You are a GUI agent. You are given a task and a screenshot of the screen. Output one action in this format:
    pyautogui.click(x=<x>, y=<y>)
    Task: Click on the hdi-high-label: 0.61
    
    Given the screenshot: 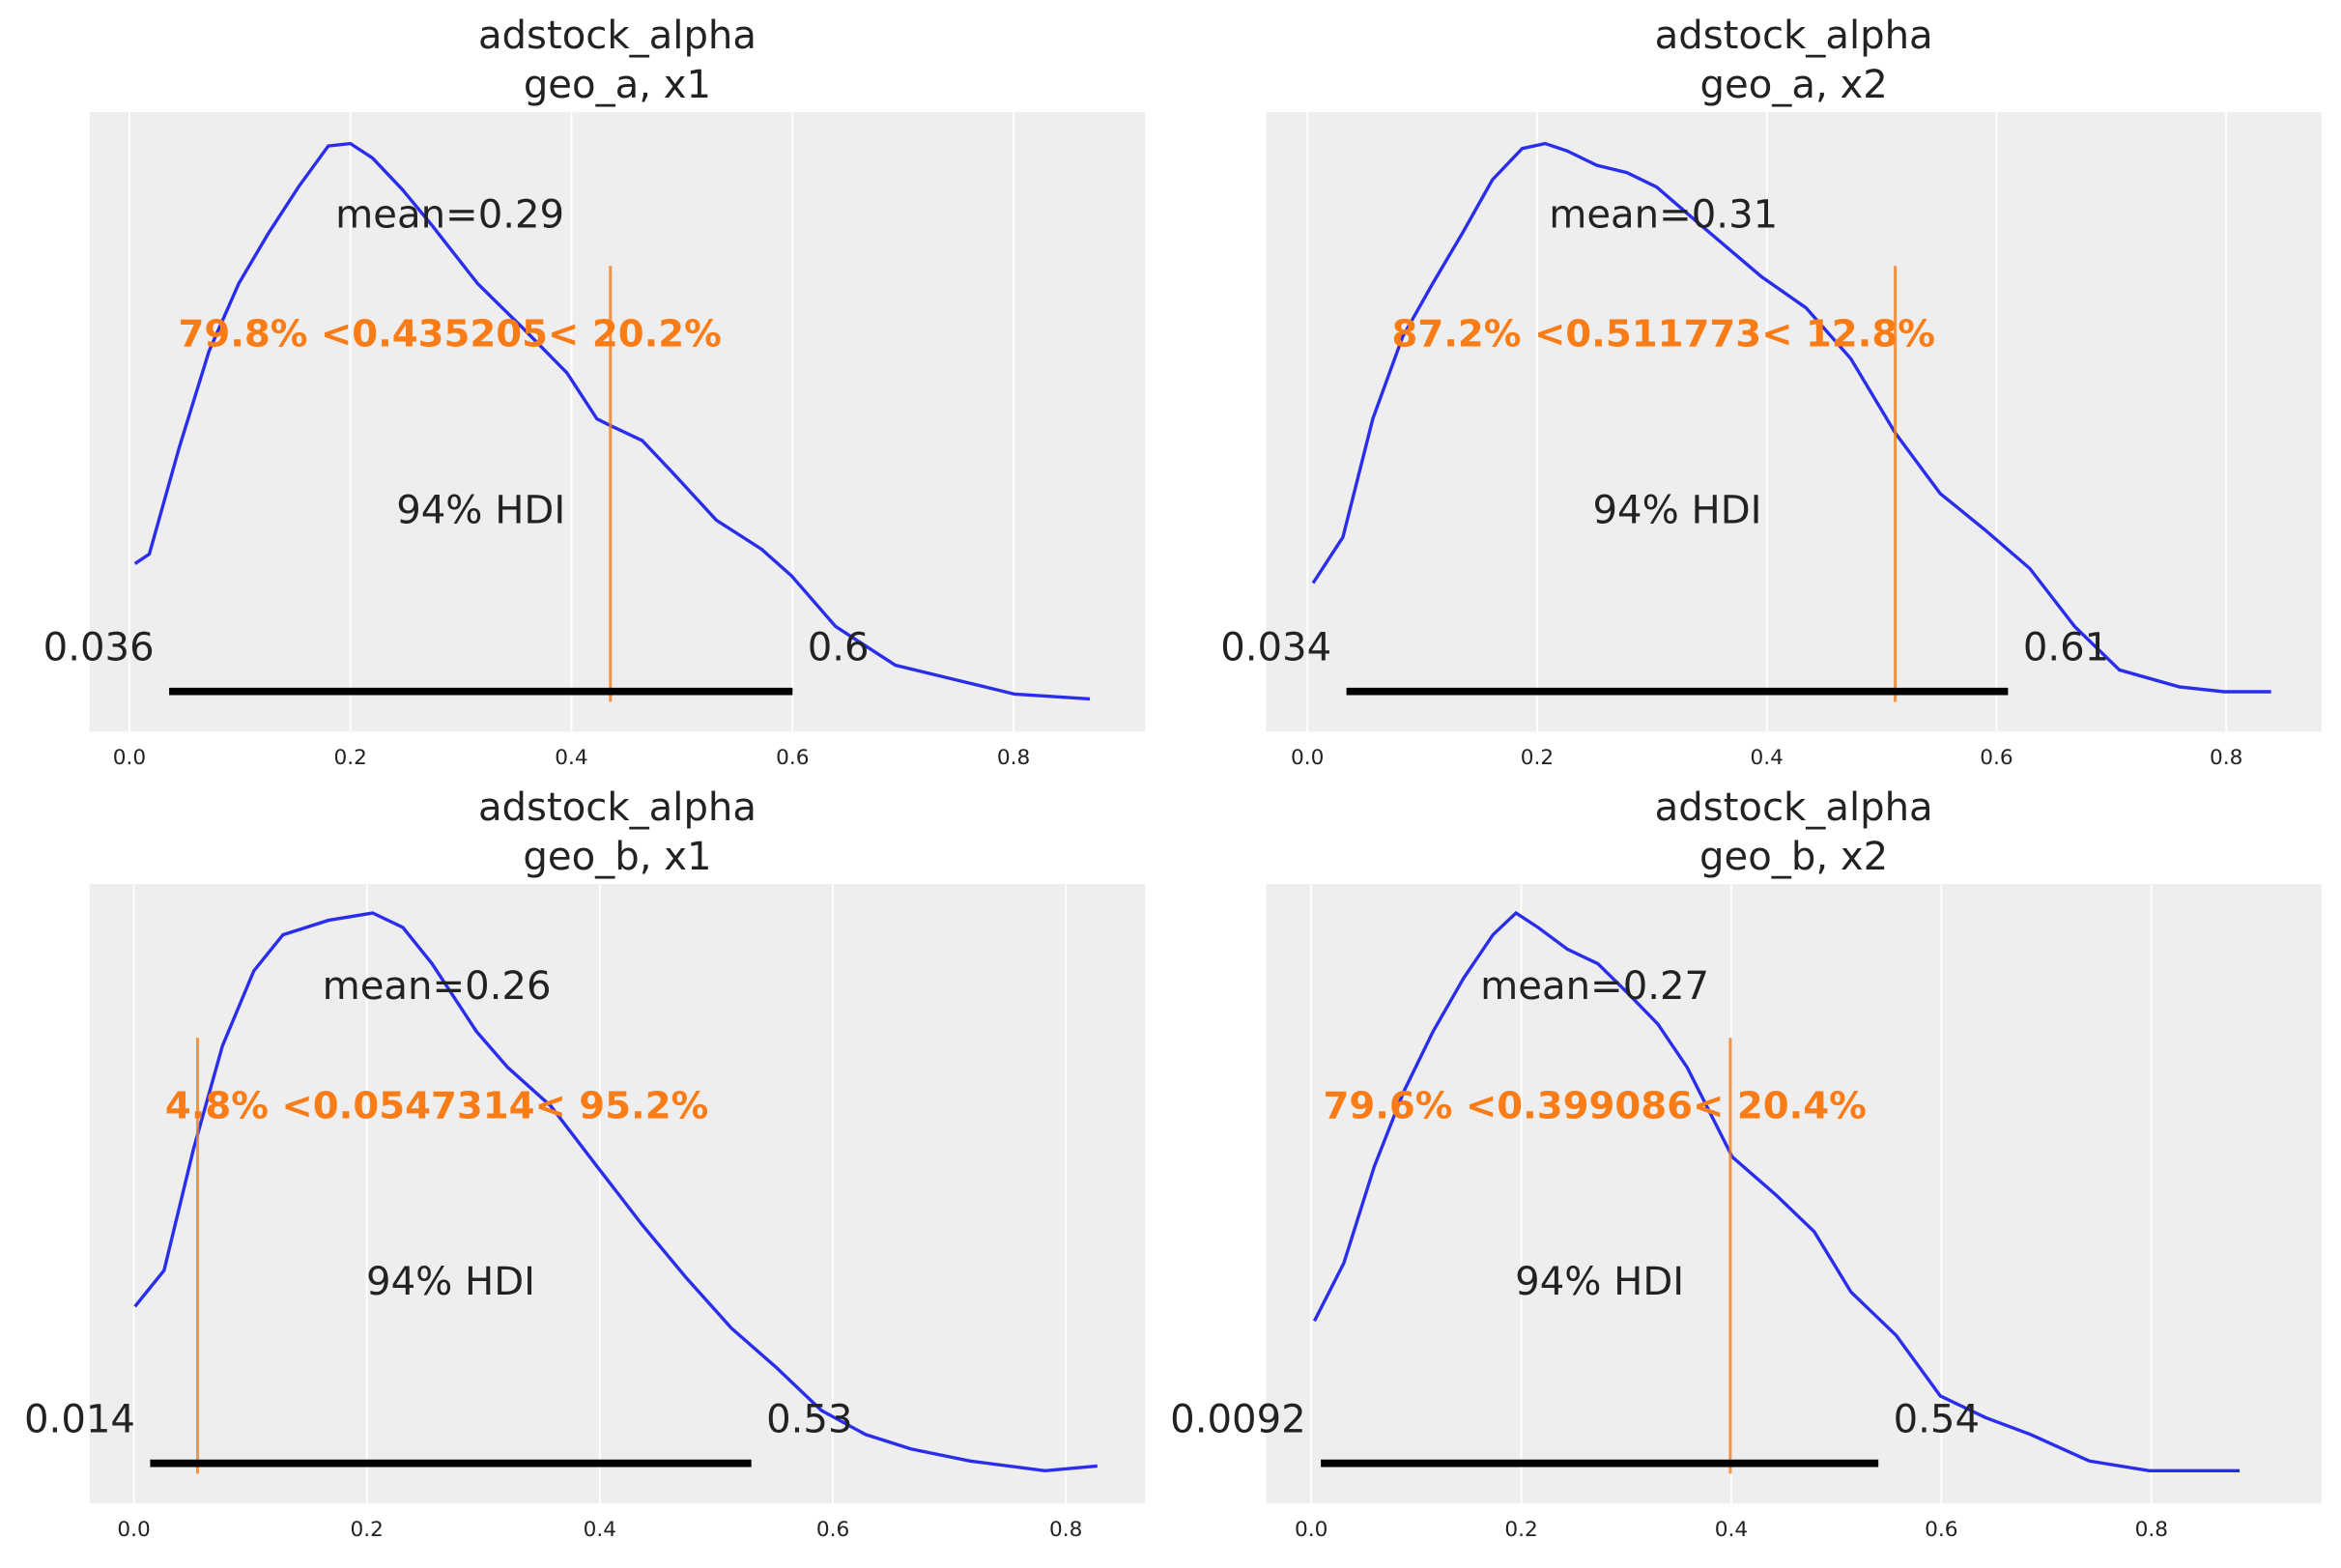 What is the action you would take?
    pyautogui.click(x=2066, y=647)
    